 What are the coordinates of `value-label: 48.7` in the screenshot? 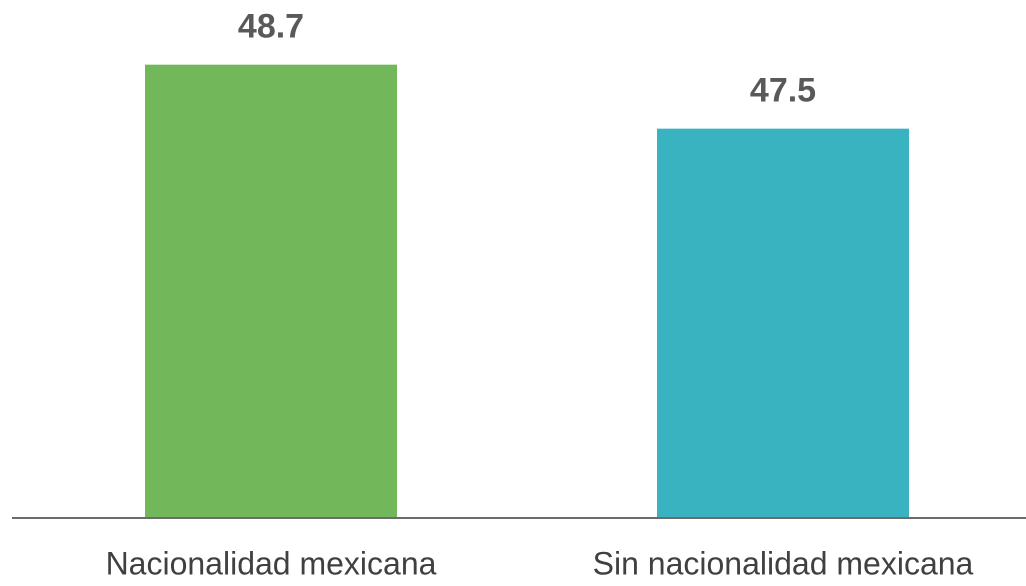 It's located at (271, 27).